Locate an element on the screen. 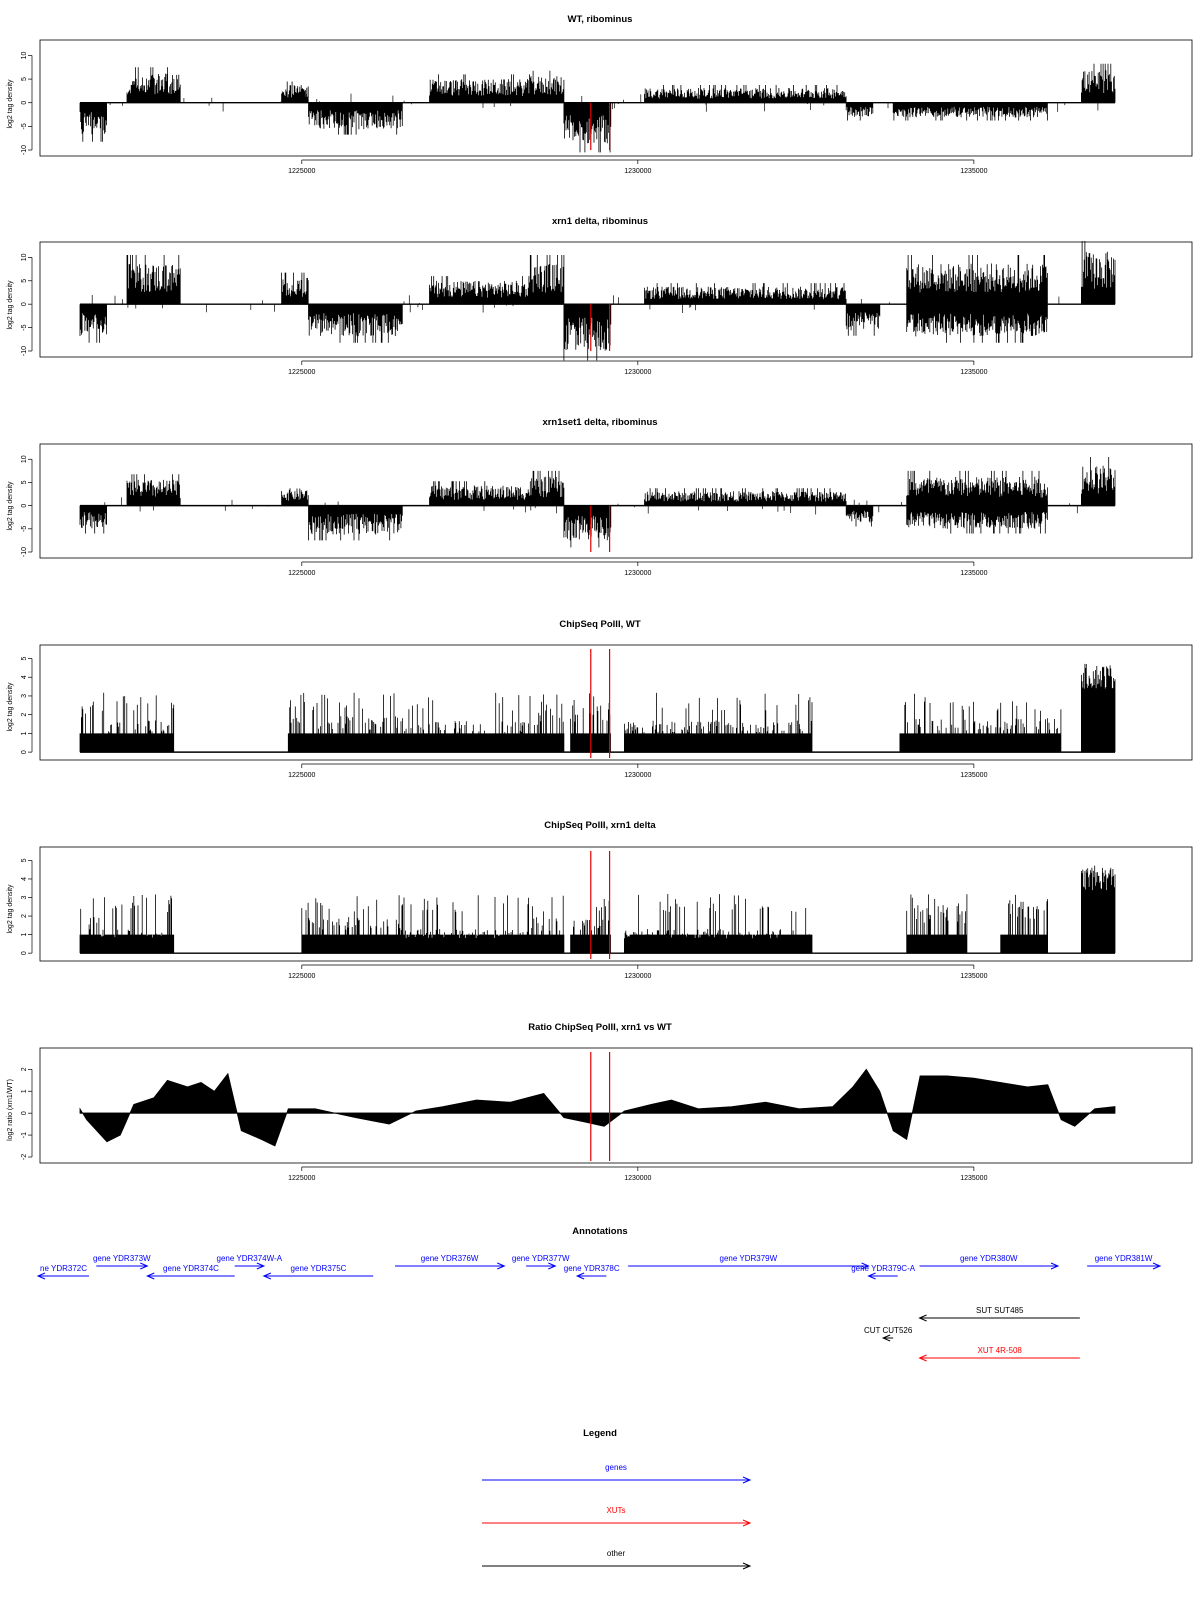 This screenshot has height=1600, width=1200. y-axis-label: log2 ratio (xrn1/WT) is located at coordinates (10, 1110).